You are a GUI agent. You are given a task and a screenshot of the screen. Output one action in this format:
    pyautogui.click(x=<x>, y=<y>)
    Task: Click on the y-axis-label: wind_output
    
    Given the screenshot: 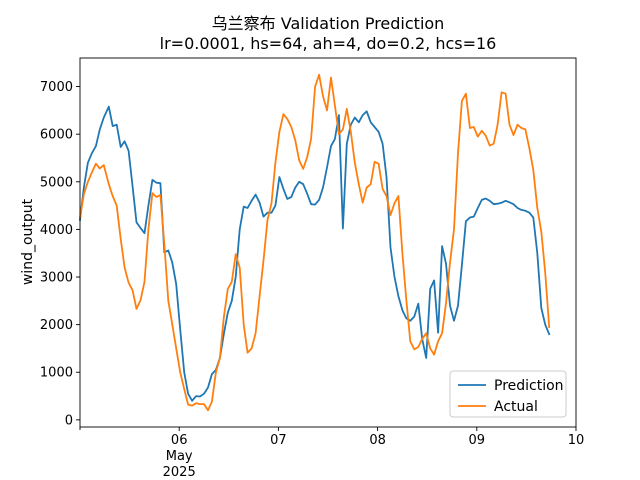 What is the action you would take?
    pyautogui.click(x=28, y=241)
    